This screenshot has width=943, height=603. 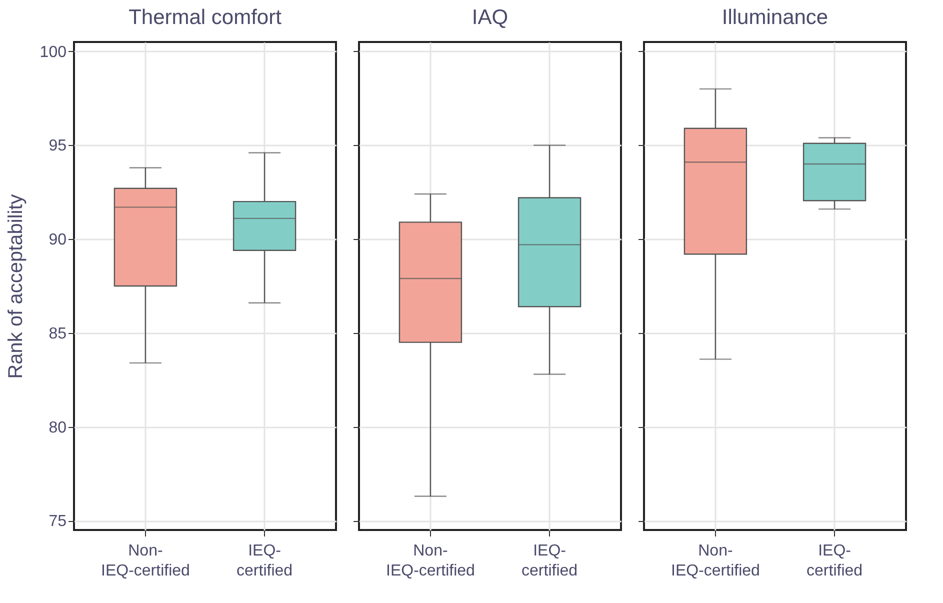 What do you see at coordinates (490, 17) in the screenshot?
I see `chart-title: IAQ` at bounding box center [490, 17].